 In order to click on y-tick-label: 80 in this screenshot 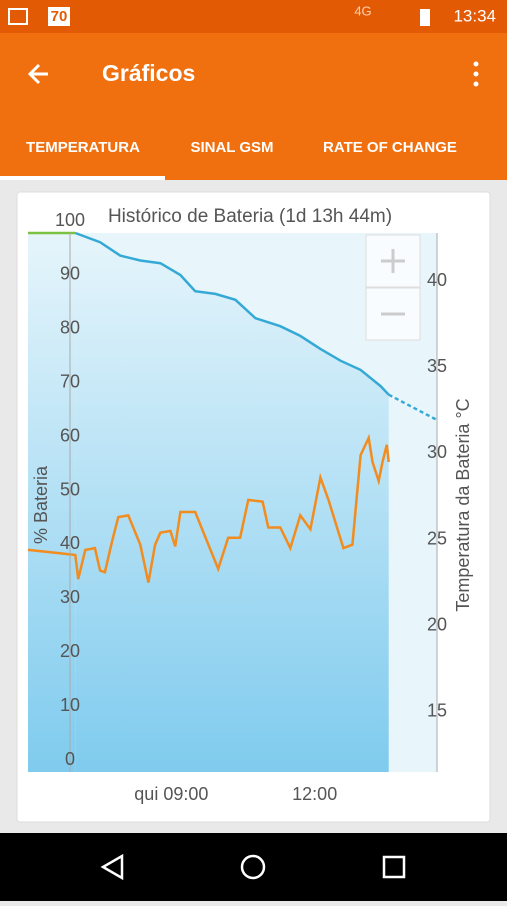, I will do `click(70, 328)`.